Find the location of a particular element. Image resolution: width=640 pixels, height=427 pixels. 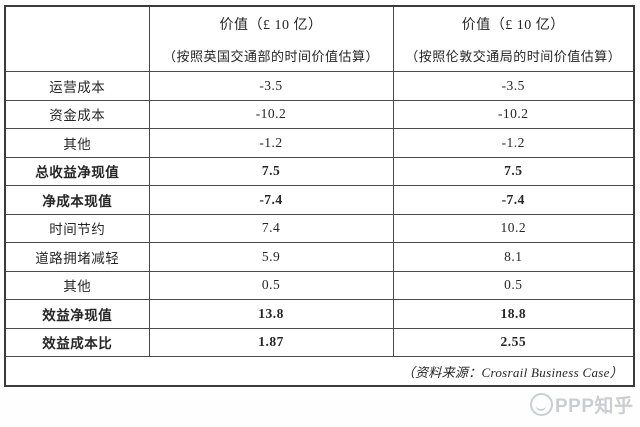

row-label: 时间节约 is located at coordinates (77, 228).